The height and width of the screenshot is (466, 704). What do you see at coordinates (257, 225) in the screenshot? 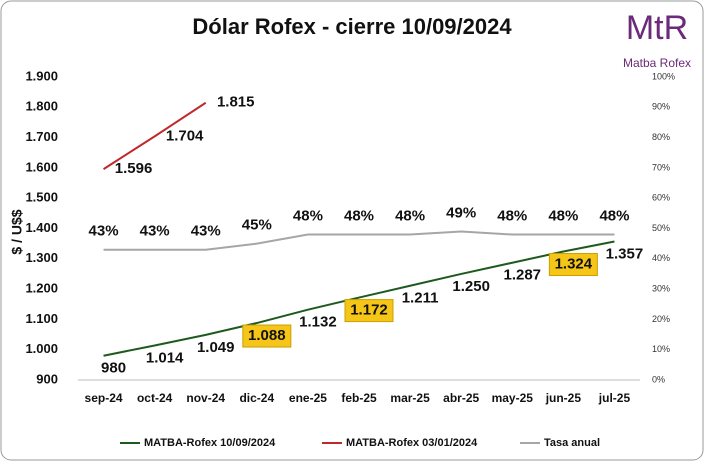
I see `data-label: 45%` at bounding box center [257, 225].